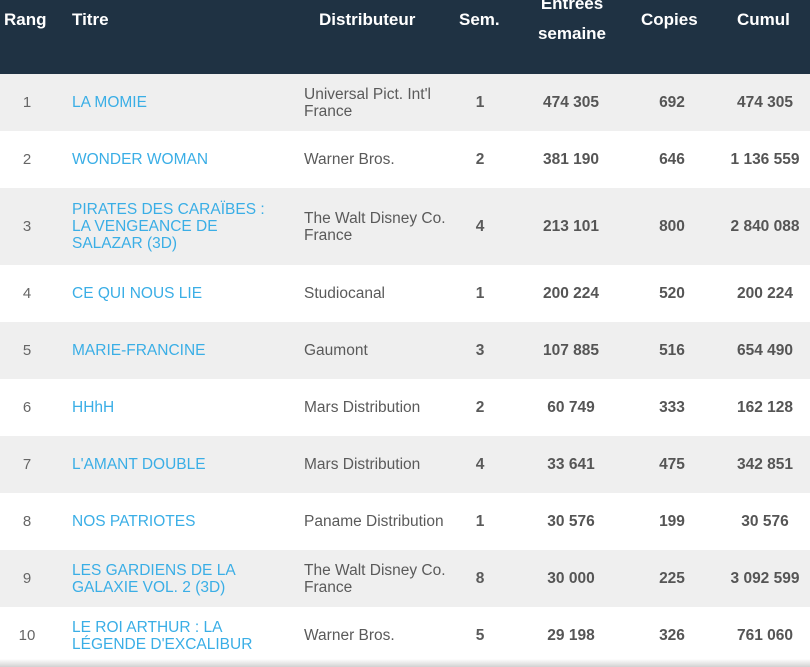  I want to click on rang-cell: 7, so click(27, 464).